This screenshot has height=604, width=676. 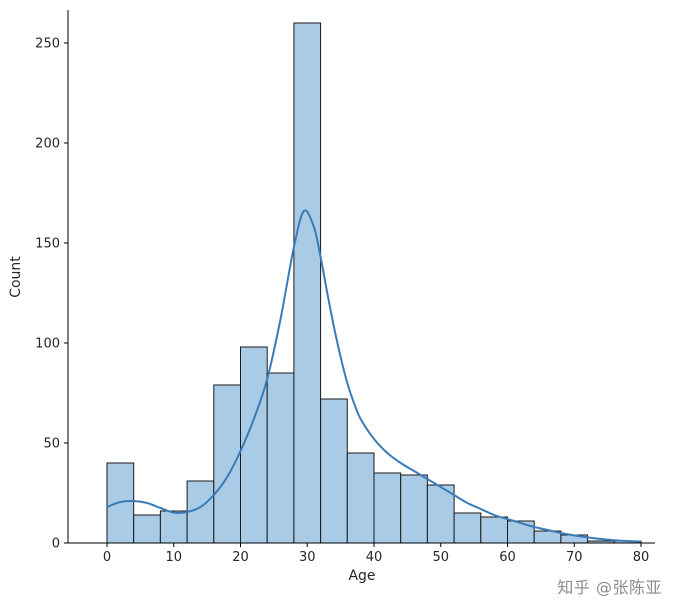 What do you see at coordinates (173, 557) in the screenshot?
I see `x-tick-label: 10` at bounding box center [173, 557].